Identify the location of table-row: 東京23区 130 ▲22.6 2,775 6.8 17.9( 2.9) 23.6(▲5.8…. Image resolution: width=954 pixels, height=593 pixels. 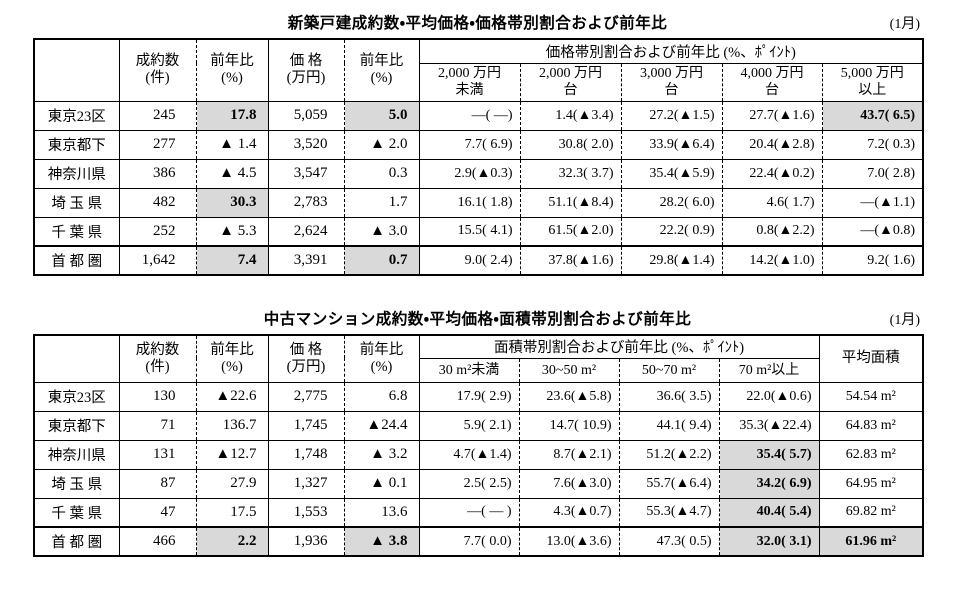
(478, 396).